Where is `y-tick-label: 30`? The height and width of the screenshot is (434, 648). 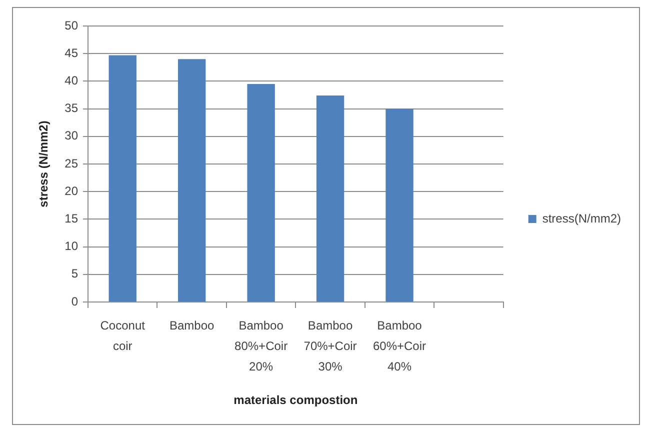 y-tick-label: 30 is located at coordinates (71, 135).